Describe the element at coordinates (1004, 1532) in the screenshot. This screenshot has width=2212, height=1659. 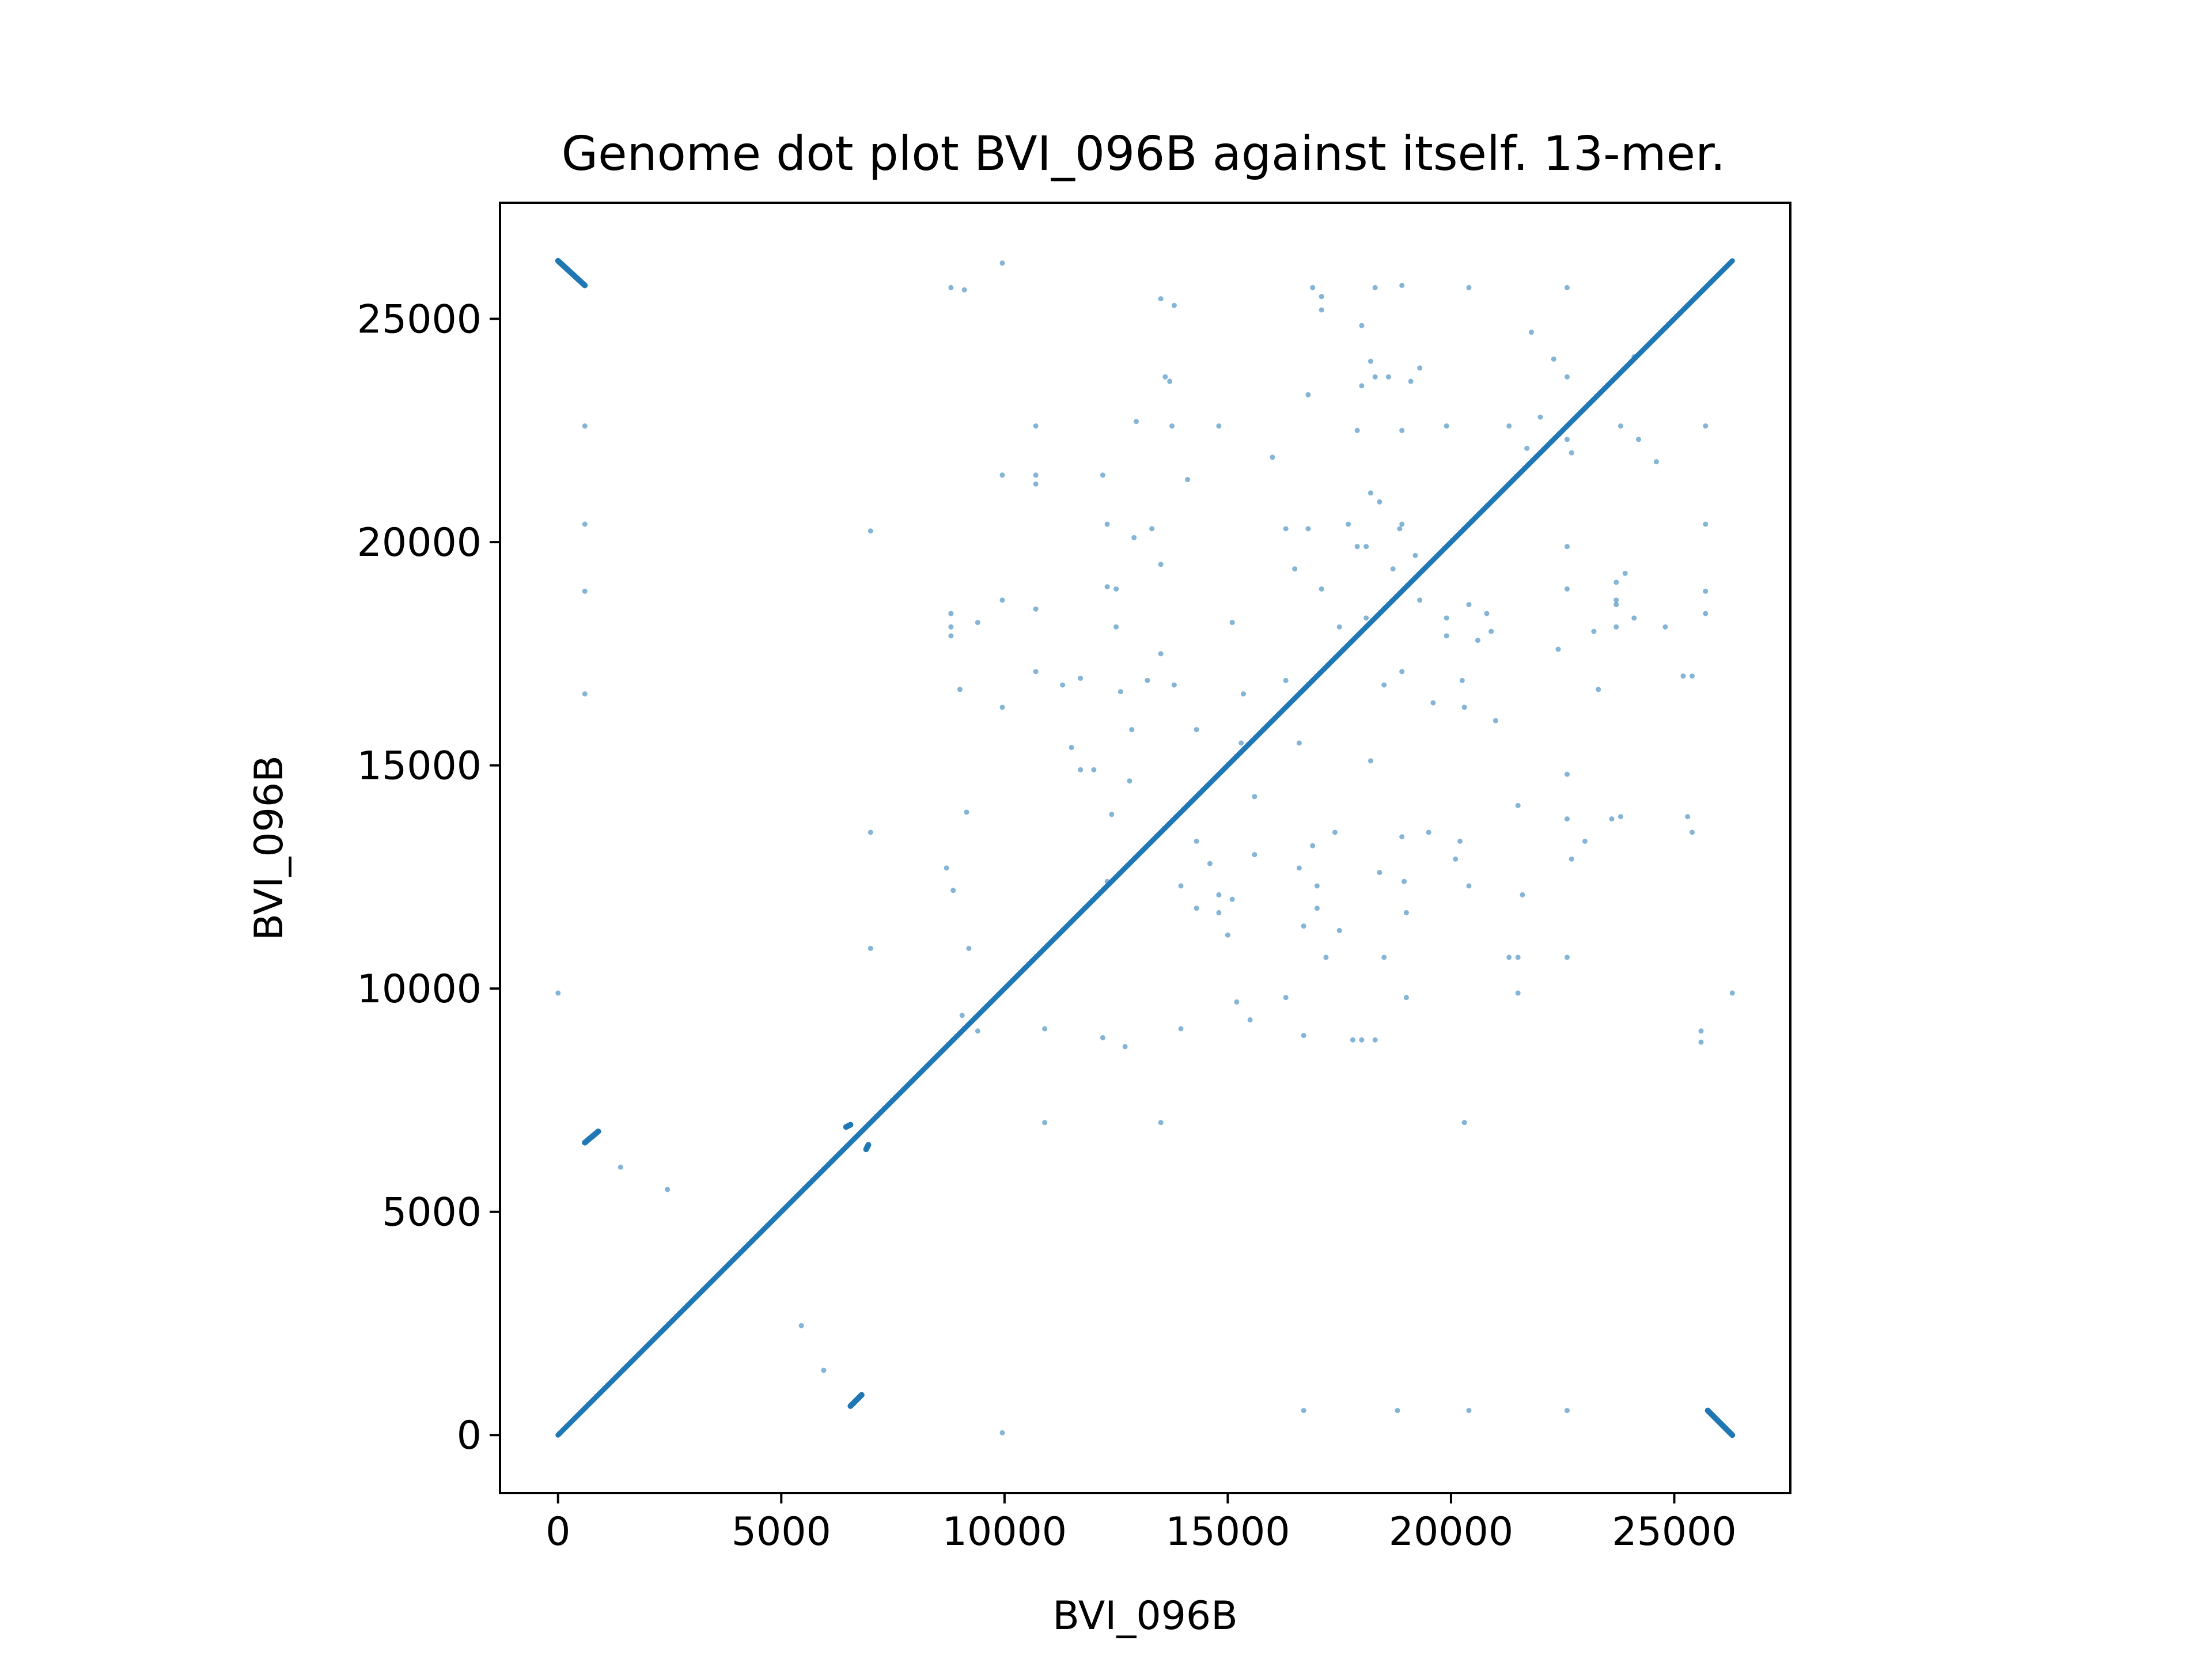
I see `x-tick-label: 10000` at that location.